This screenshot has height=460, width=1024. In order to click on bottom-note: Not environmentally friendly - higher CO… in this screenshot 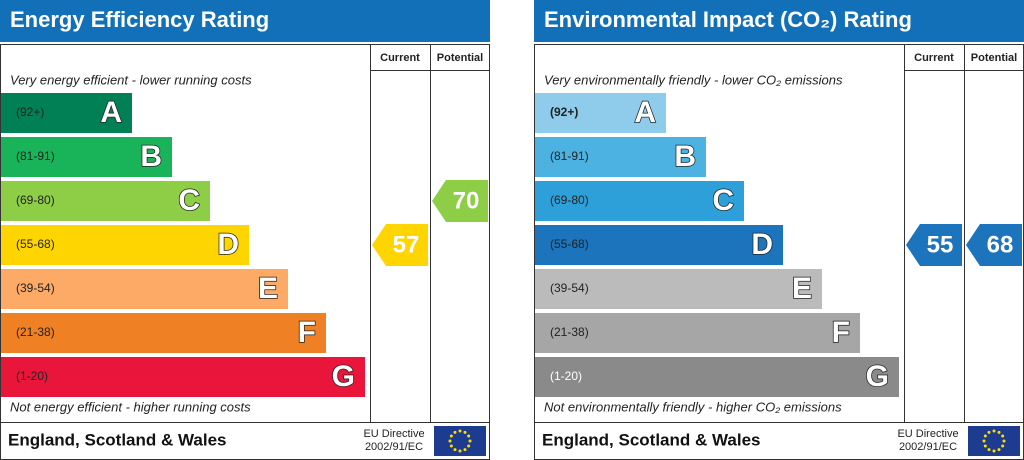, I will do `click(693, 406)`.